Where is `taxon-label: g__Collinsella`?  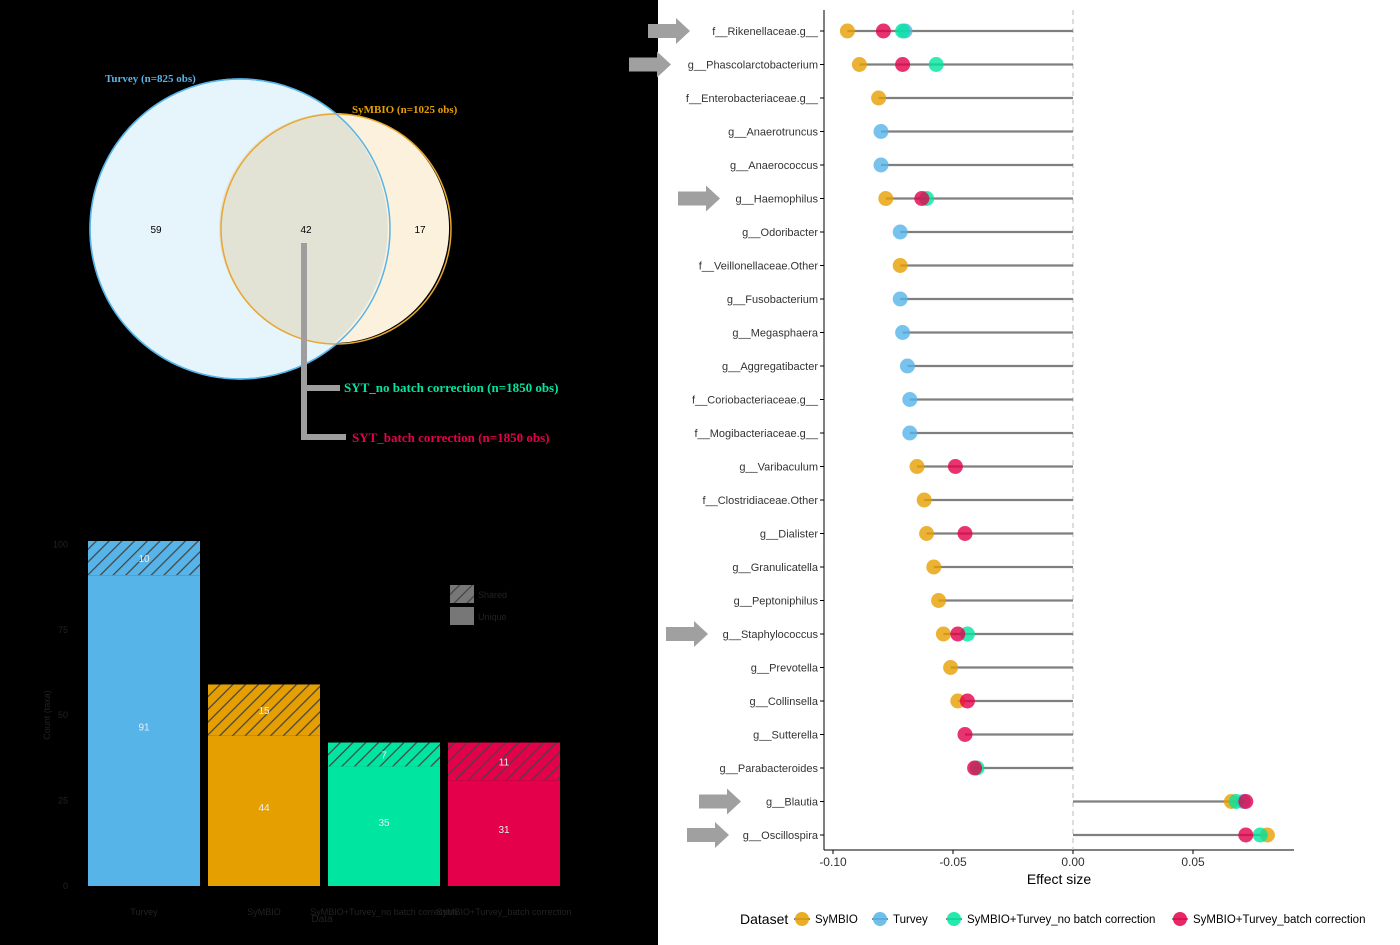 taxon-label: g__Collinsella is located at coordinates (784, 702).